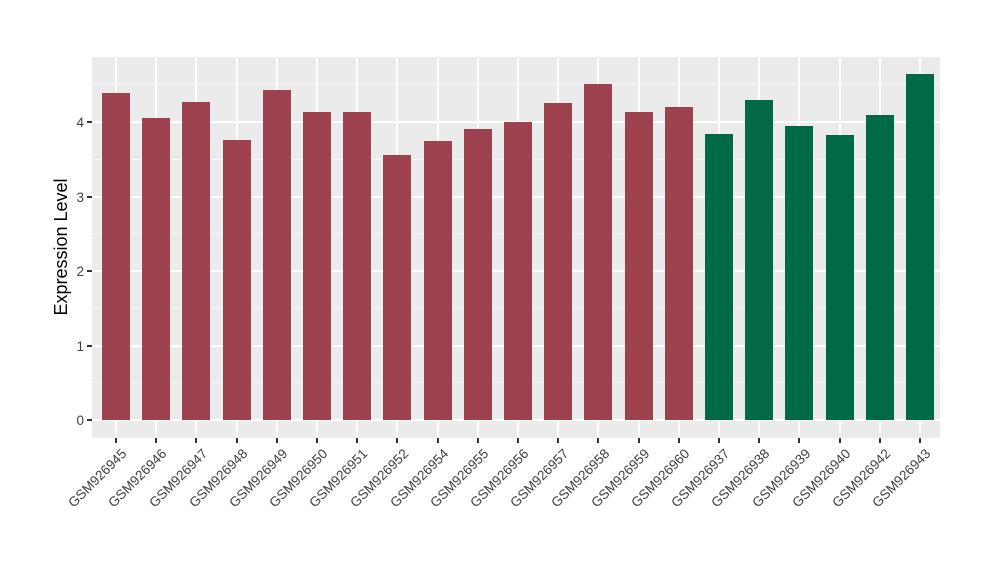 Image resolution: width=1000 pixels, height=580 pixels. I want to click on y-tick-label: 1, so click(80, 346).